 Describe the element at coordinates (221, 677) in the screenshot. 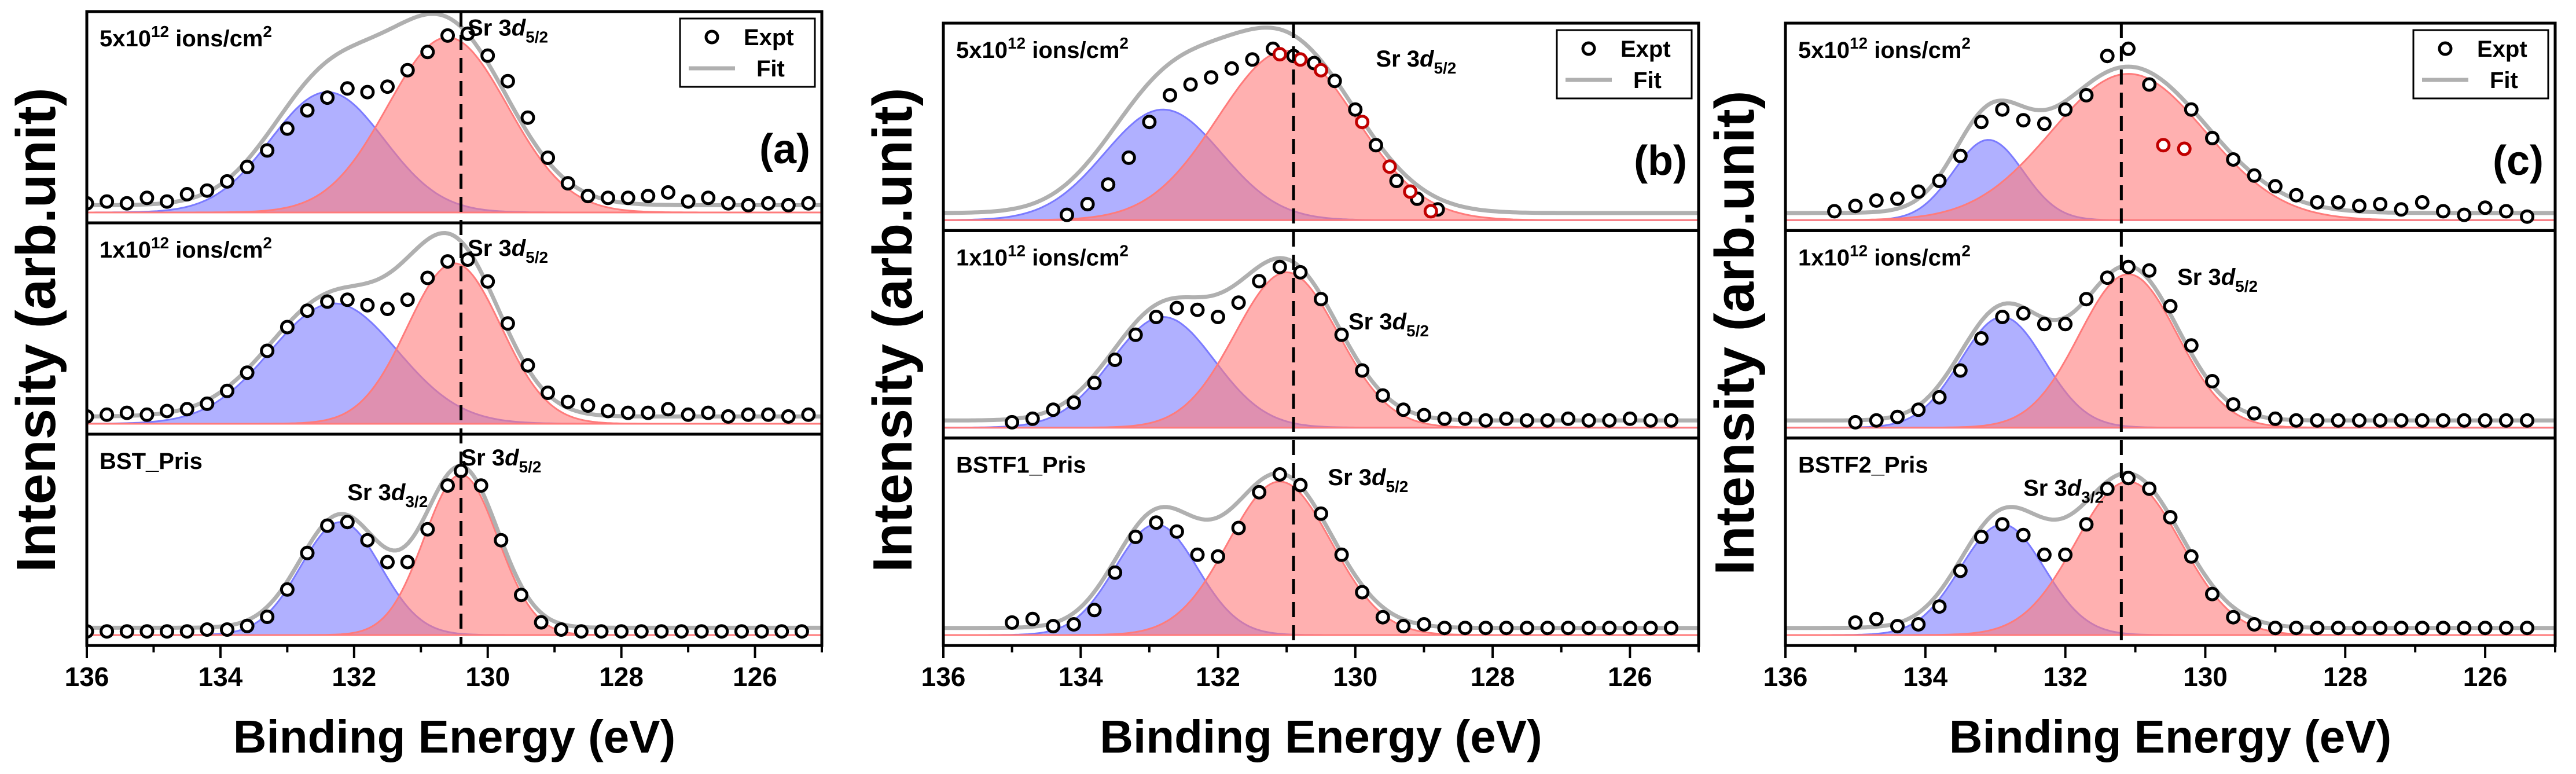

I see `x-tick-label: 134` at that location.